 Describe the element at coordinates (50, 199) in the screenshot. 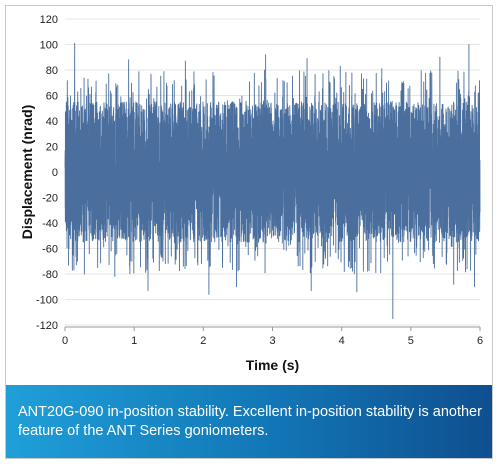

I see `y-tick-label: -20` at that location.